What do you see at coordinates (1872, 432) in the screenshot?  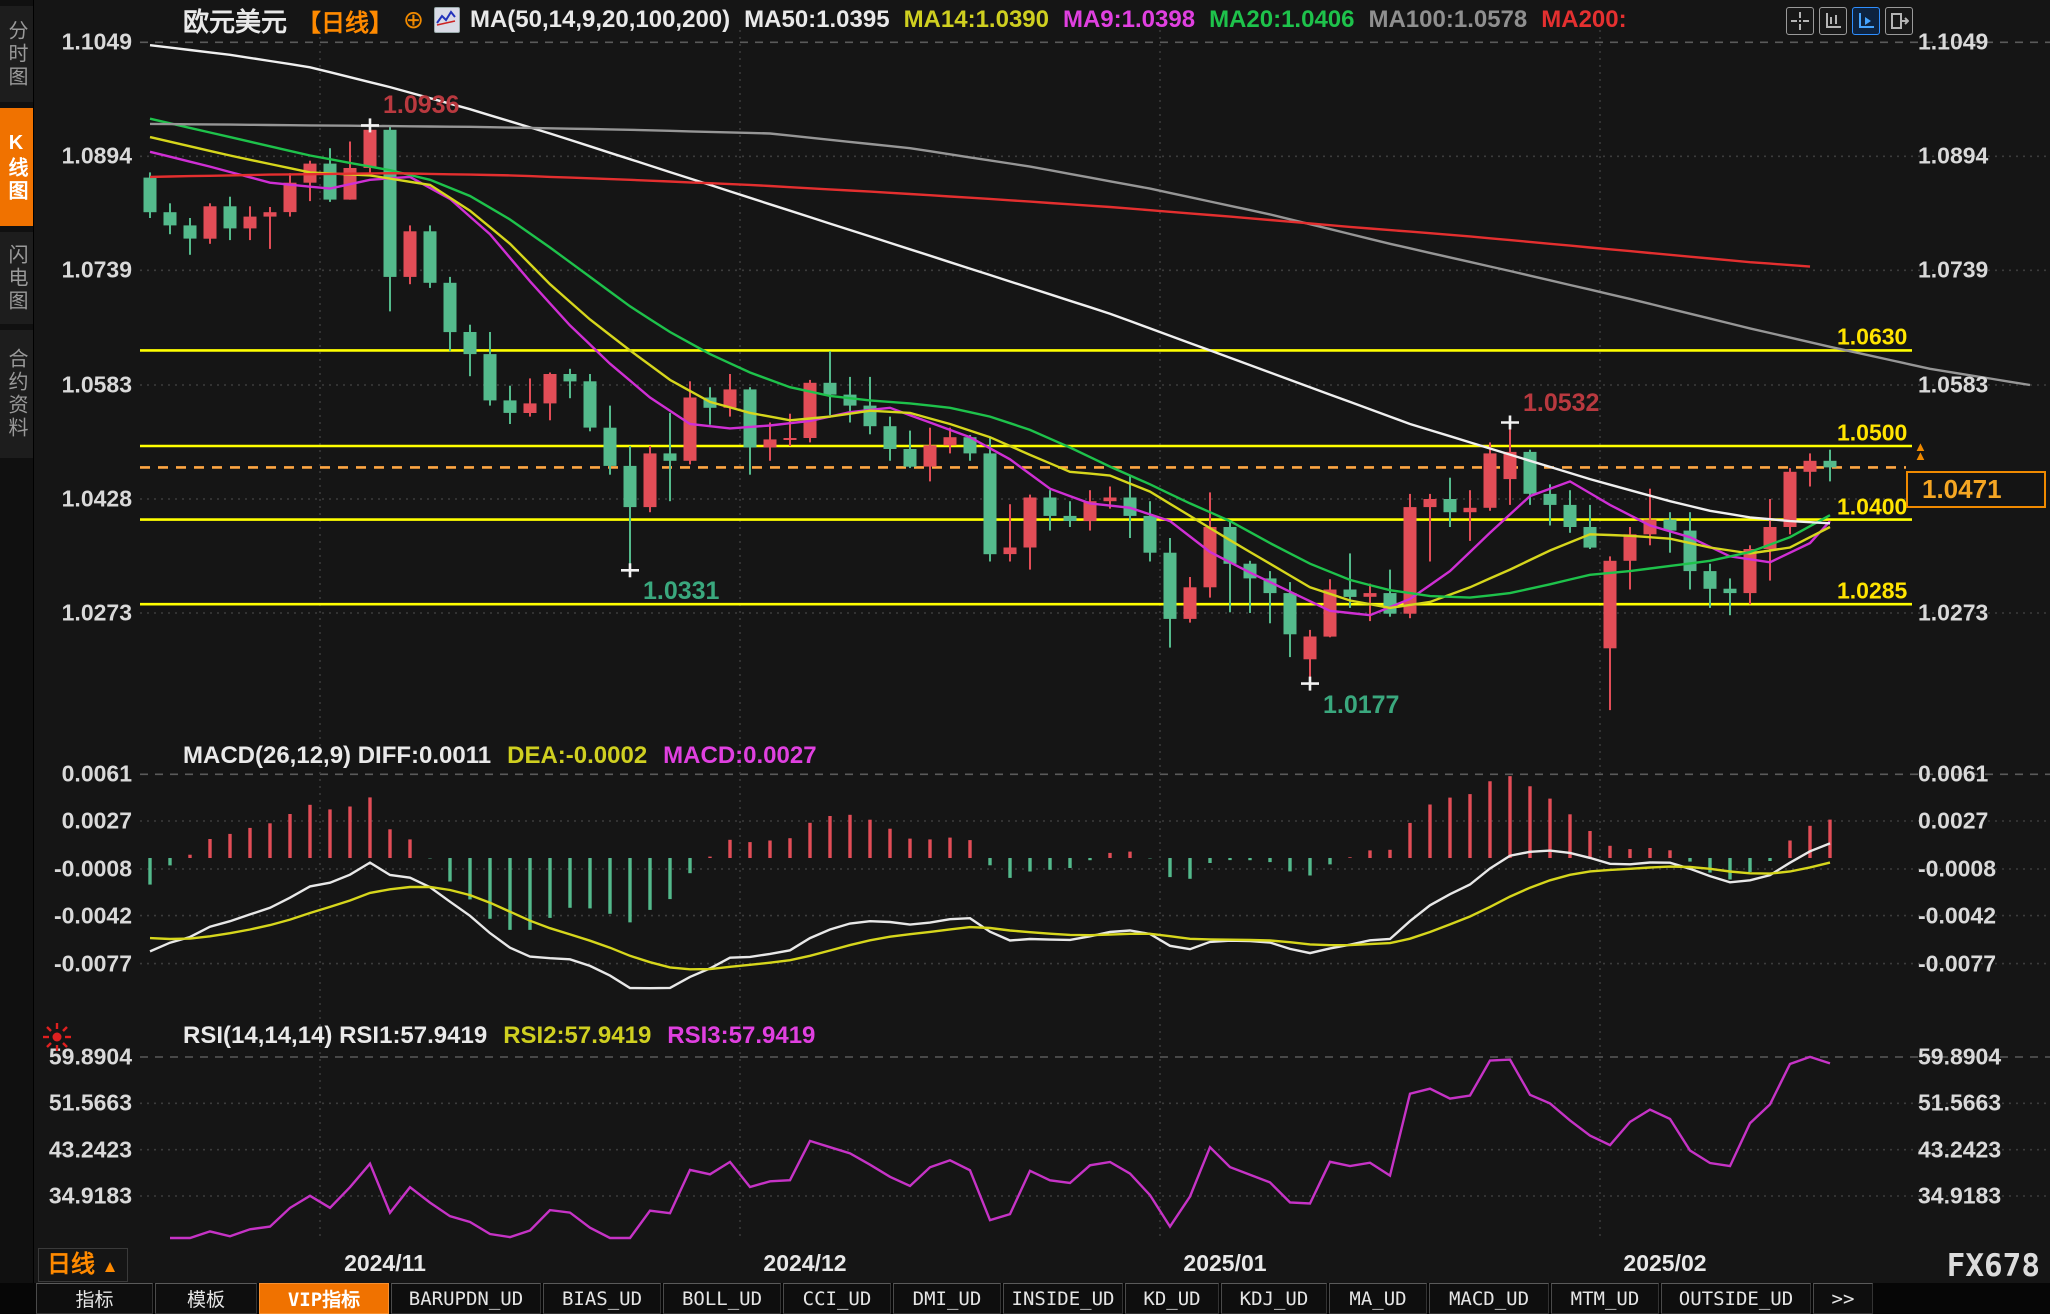 I see `level-label: 1.0500` at bounding box center [1872, 432].